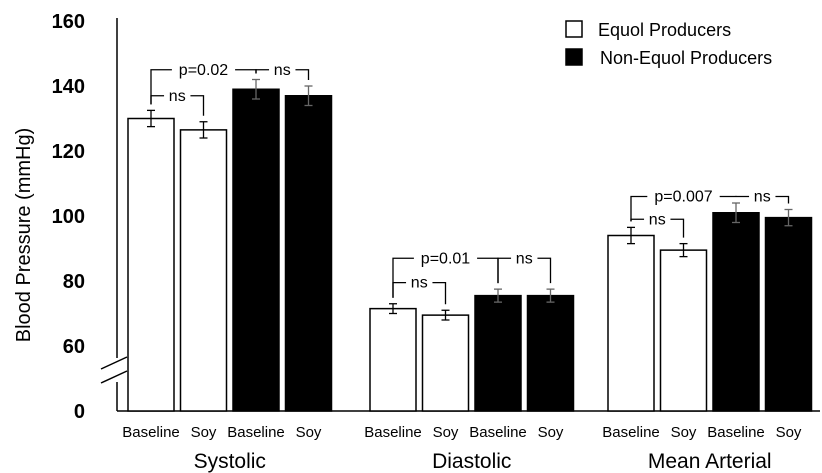 The image size is (822, 473). What do you see at coordinates (668, 44) in the screenshot?
I see `legend: Equol Producers Non-Equol Producers` at bounding box center [668, 44].